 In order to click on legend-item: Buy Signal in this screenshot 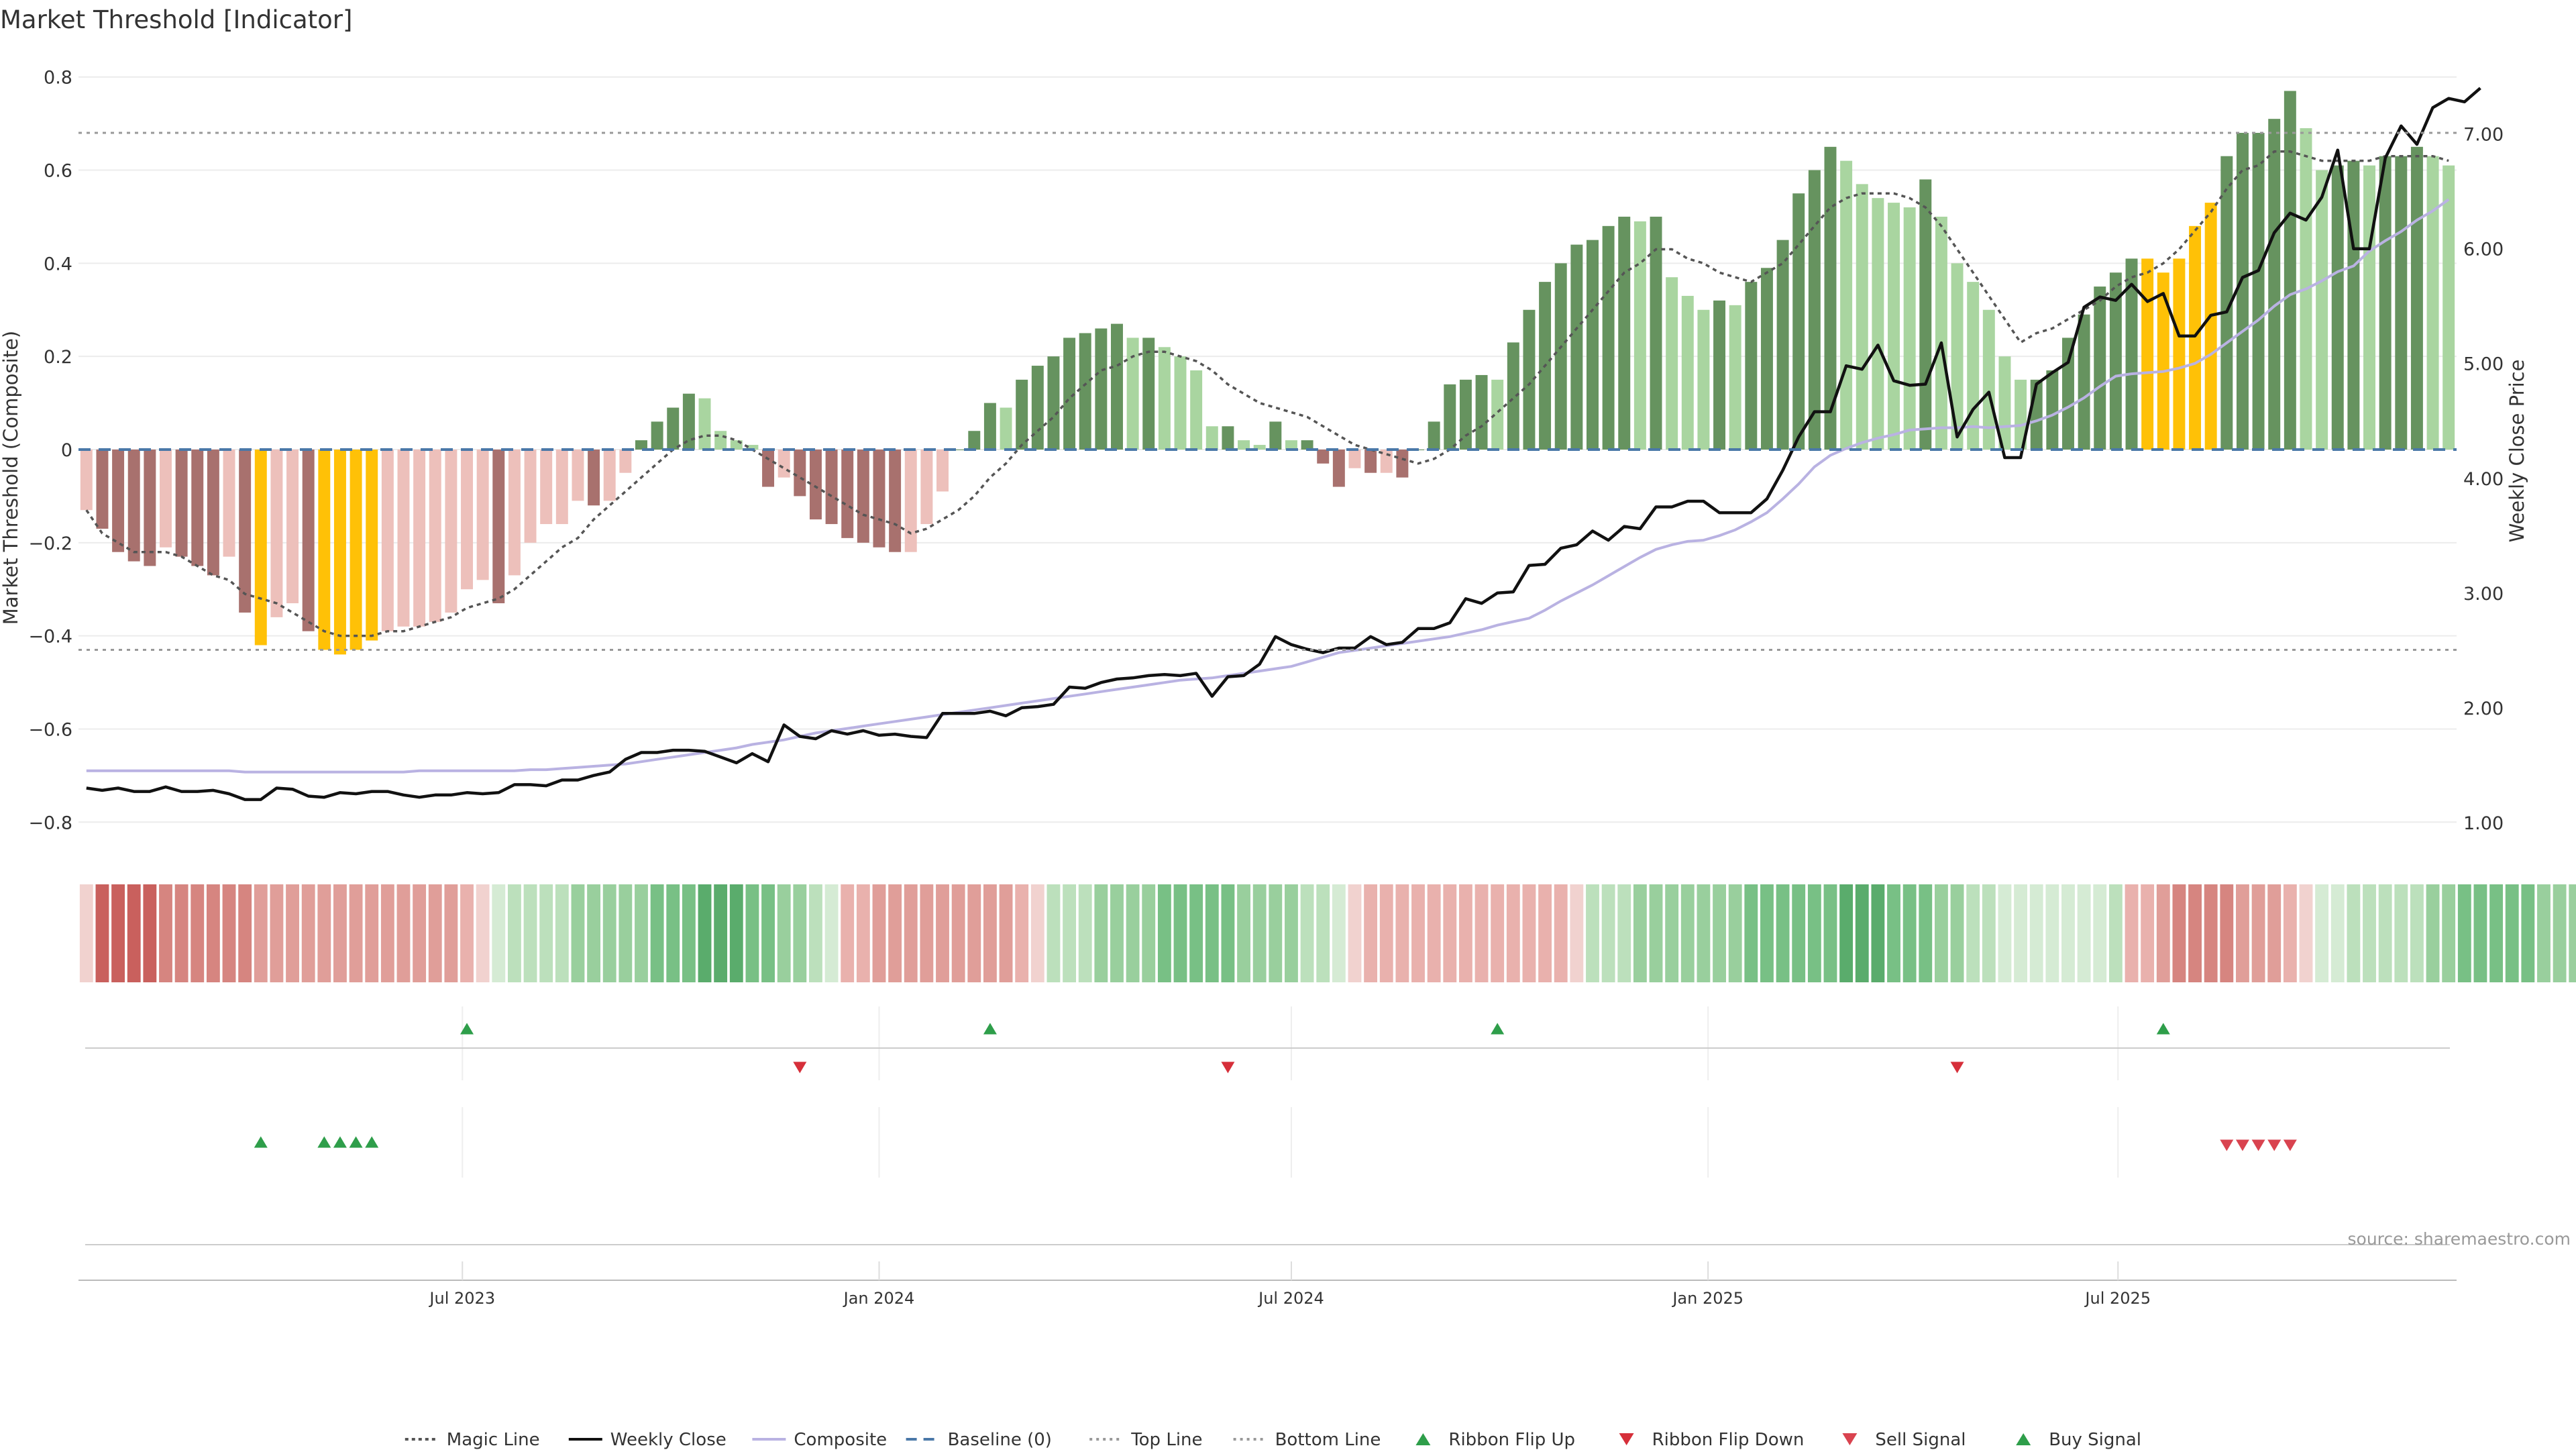, I will do `click(2078, 1440)`.